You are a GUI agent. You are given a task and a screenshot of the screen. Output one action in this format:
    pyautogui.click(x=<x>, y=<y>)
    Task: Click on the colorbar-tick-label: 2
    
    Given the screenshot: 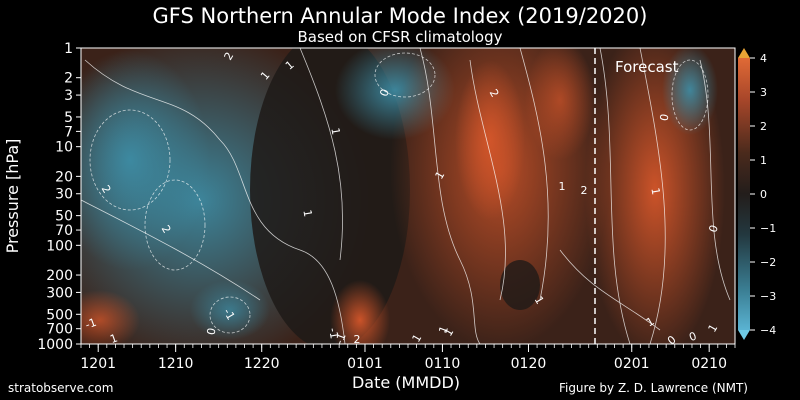 What is the action you would take?
    pyautogui.click(x=763, y=126)
    